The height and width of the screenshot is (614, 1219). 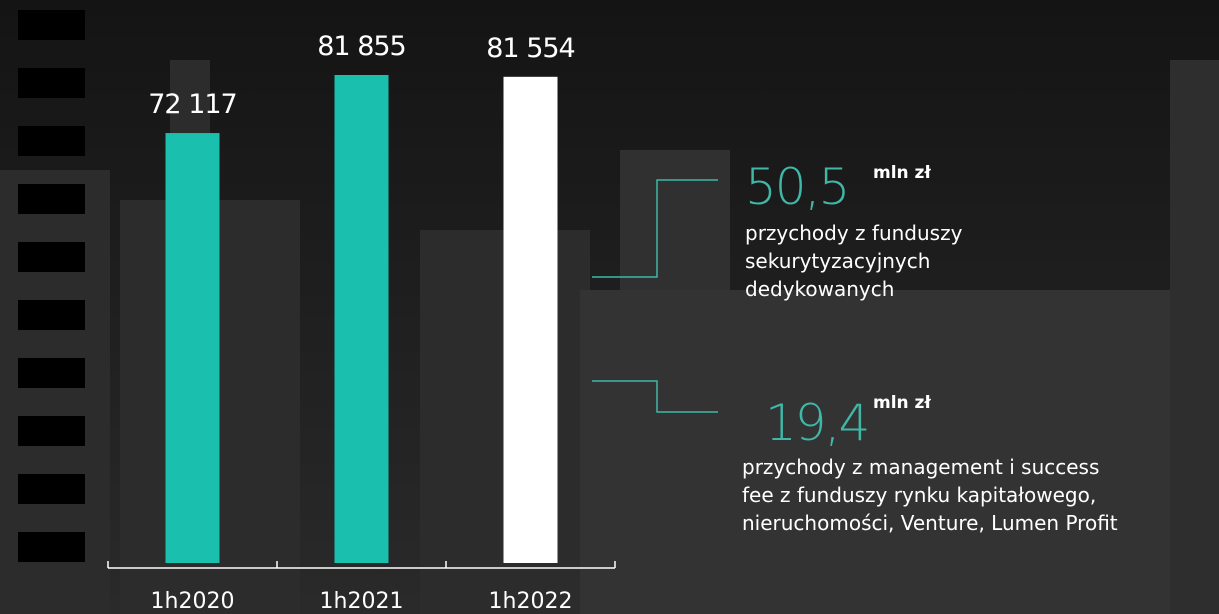 I want to click on value-label: 72 117, so click(x=192, y=104).